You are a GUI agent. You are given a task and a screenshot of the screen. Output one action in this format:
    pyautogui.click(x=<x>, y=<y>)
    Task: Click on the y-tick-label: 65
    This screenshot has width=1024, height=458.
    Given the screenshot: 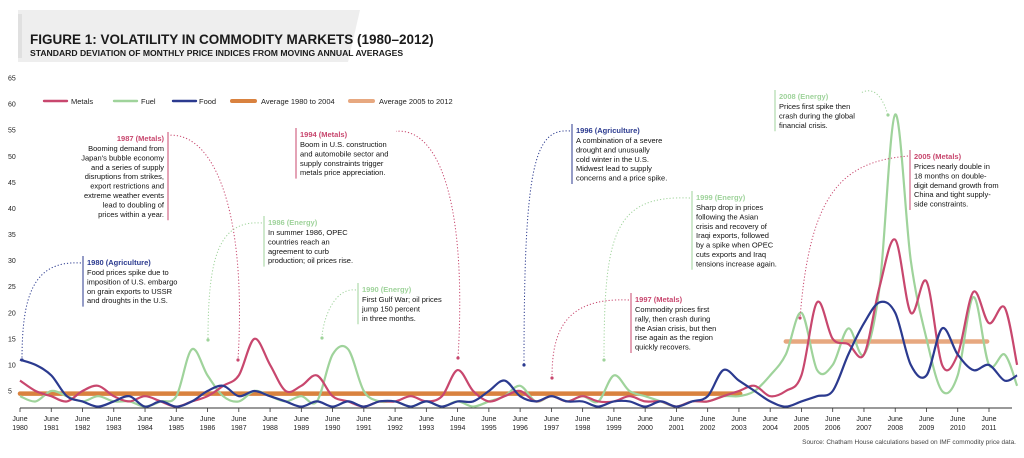 What is the action you would take?
    pyautogui.click(x=12, y=79)
    